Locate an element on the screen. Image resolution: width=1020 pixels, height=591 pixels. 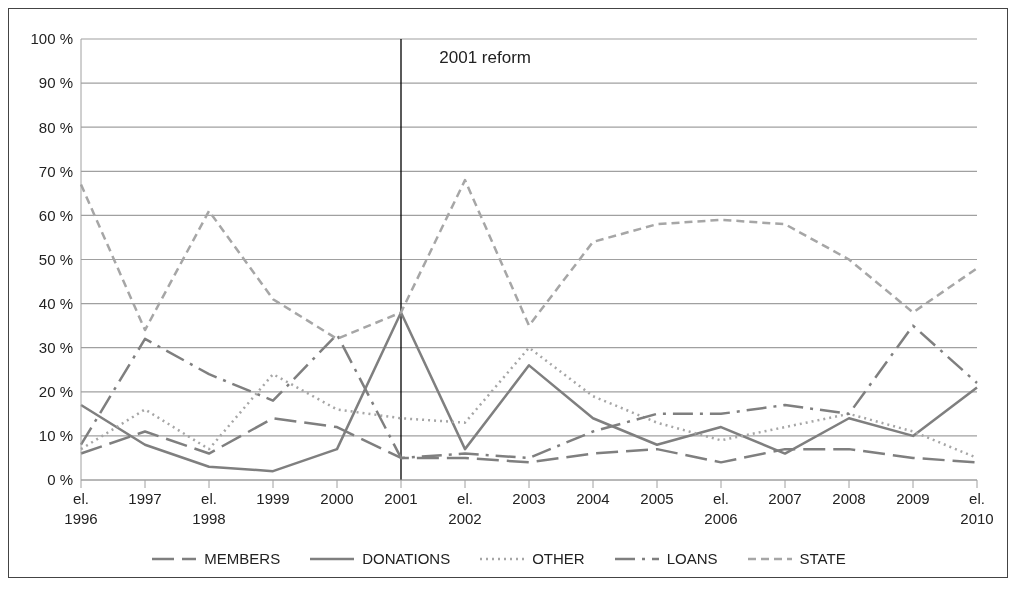
legend-label: MEMBERS is located at coordinates (242, 558).